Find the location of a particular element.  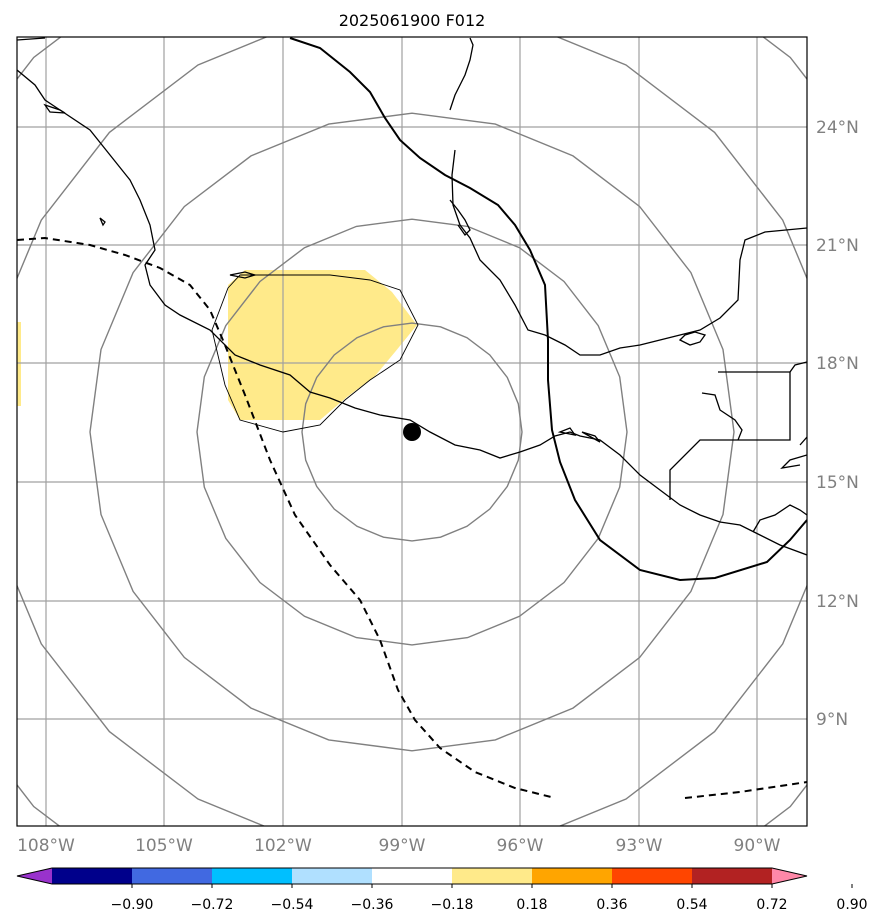

lon-tick-label: 90°W is located at coordinates (757, 846).